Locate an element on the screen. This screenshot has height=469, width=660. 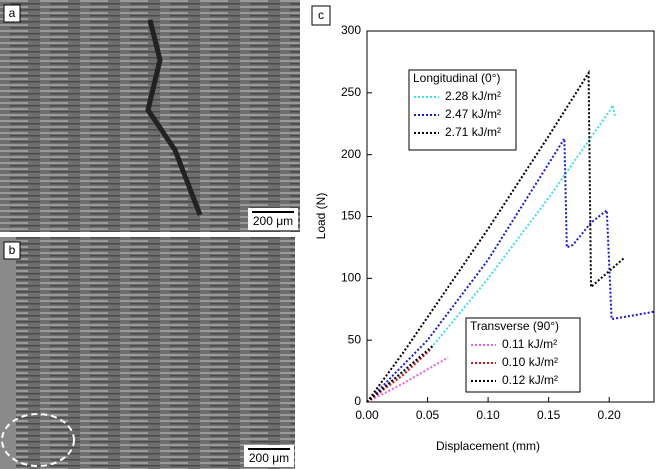
x-tick-label: 0.10 is located at coordinates (488, 415).